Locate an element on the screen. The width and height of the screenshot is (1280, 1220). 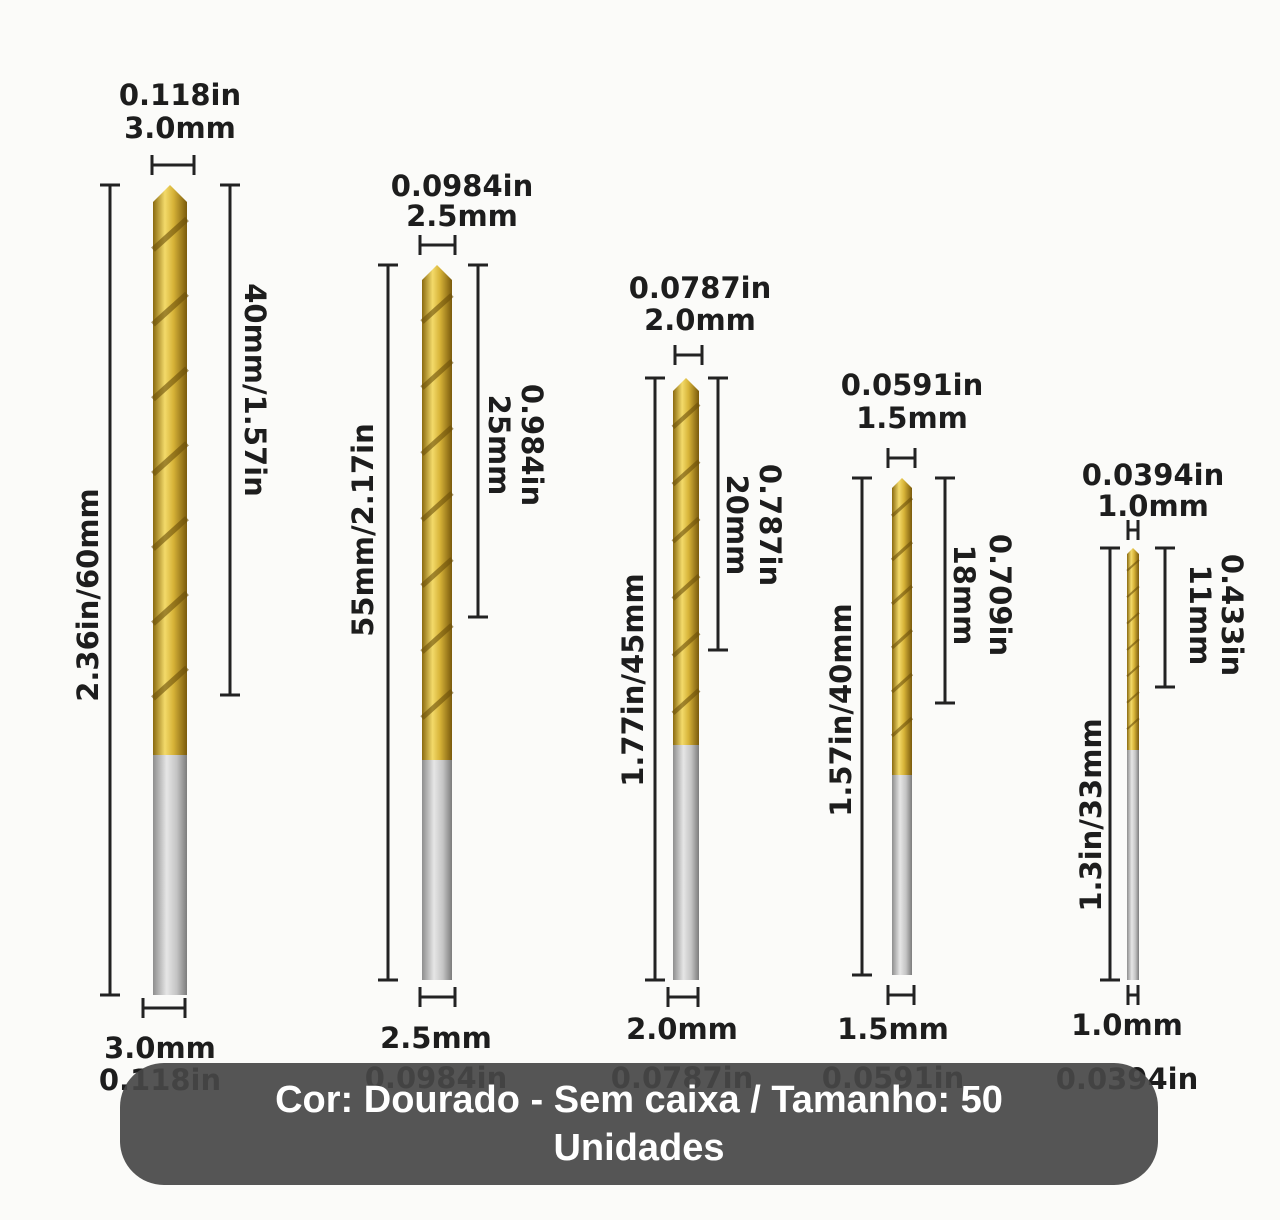
bottom-mm-label: 2.5mm is located at coordinates (436, 1038).